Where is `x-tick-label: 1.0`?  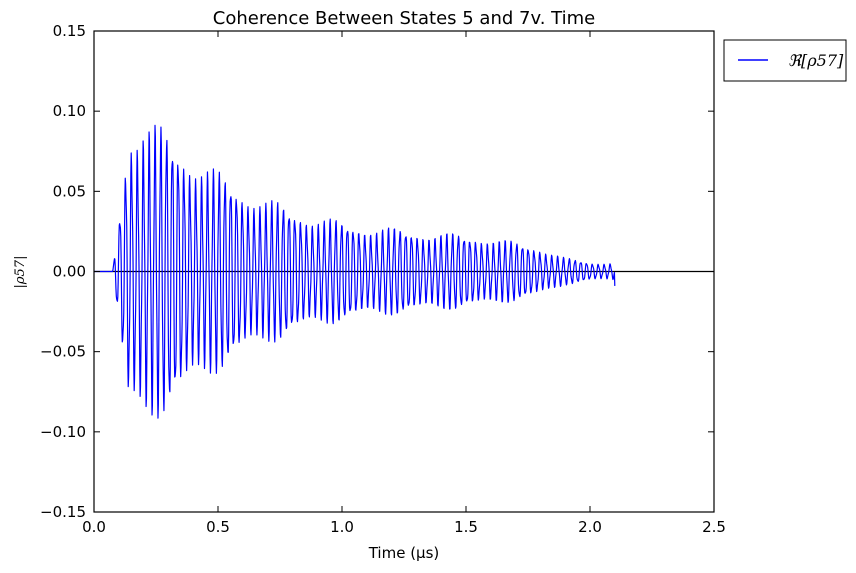 x-tick-label: 1.0 is located at coordinates (342, 527).